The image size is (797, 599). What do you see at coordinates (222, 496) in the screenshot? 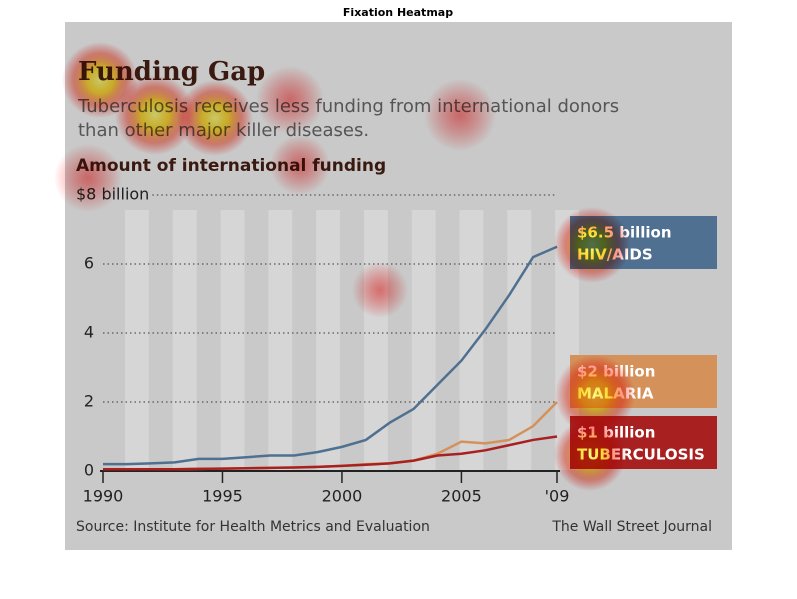
I see `x-tick-label: 1995` at bounding box center [222, 496].